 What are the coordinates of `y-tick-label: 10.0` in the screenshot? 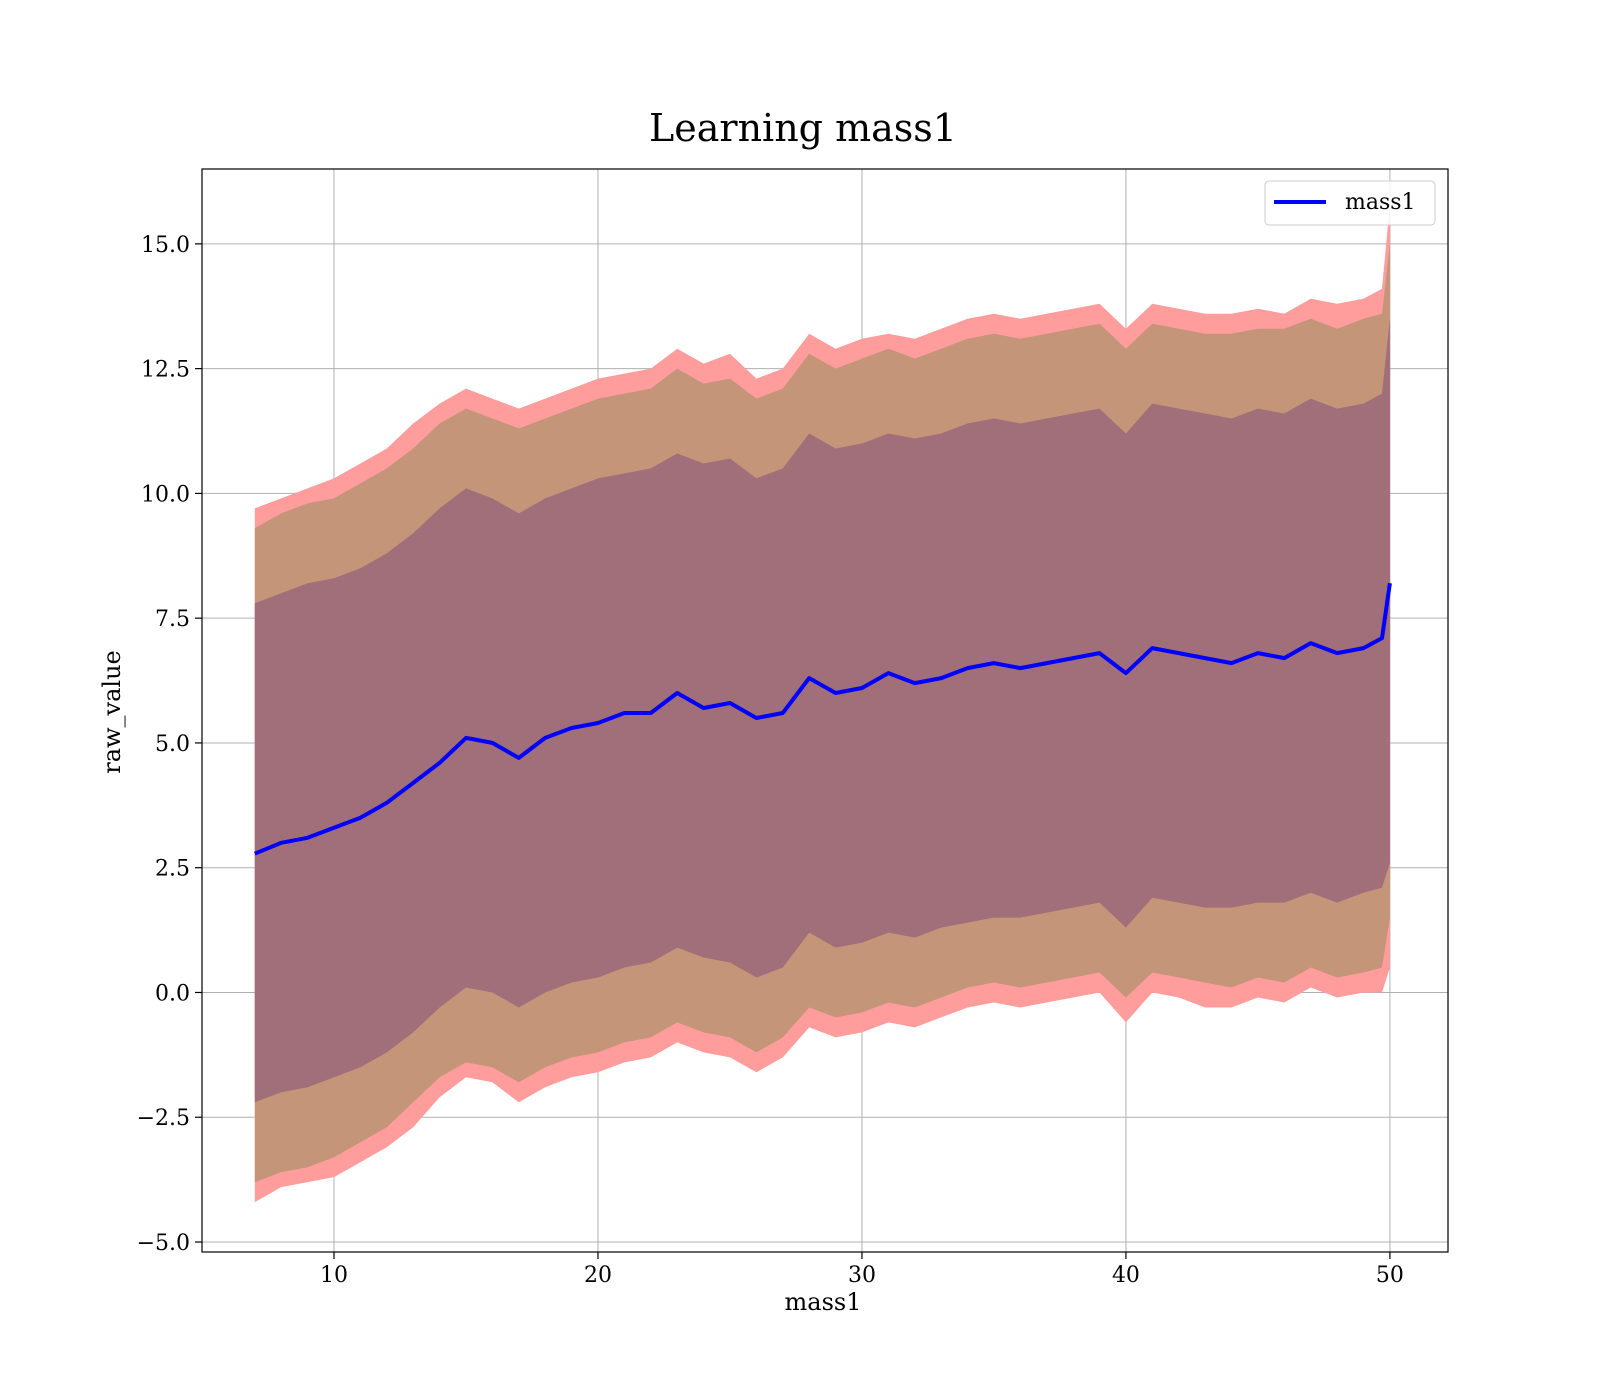 It's located at (165, 494).